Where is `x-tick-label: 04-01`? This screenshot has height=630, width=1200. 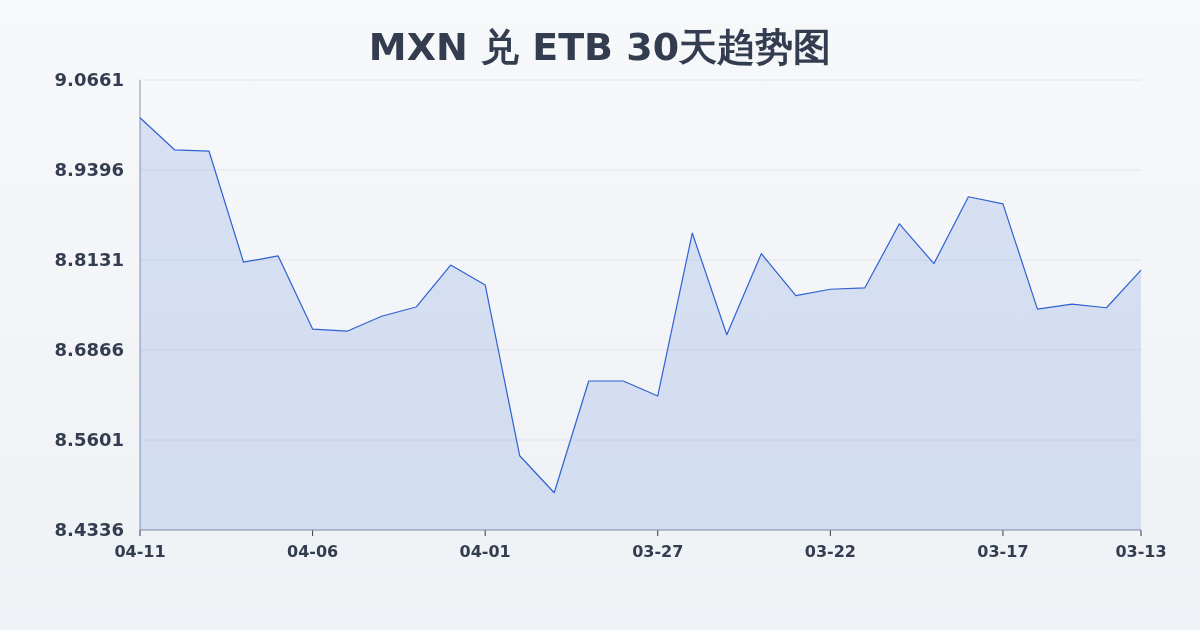
x-tick-label: 04-01 is located at coordinates (485, 551).